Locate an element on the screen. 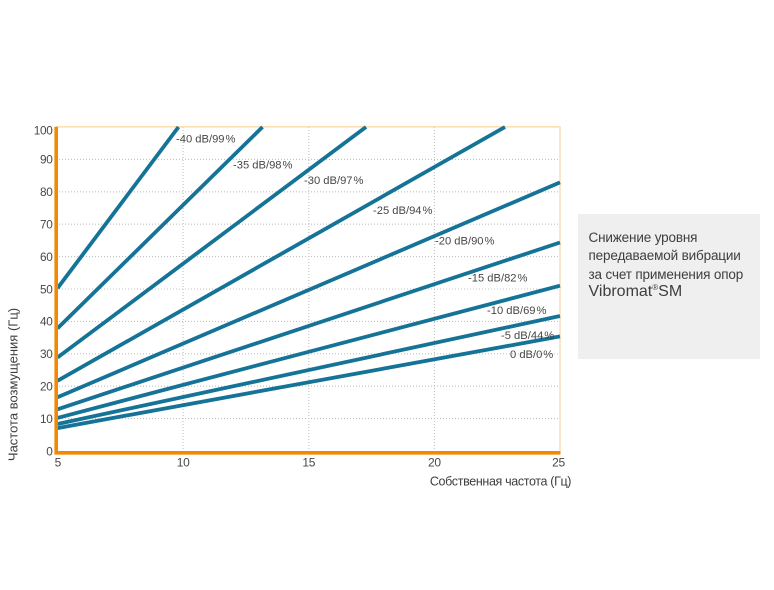 This screenshot has width=774, height=590. svg-text: 30 is located at coordinates (46, 354).